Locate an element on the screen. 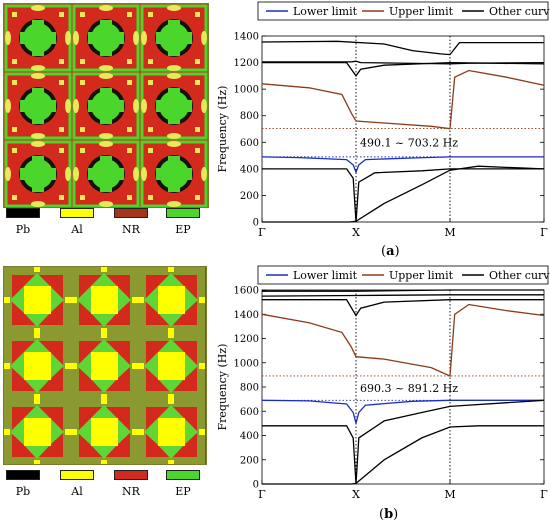 The height and width of the screenshot is (526, 550). unit-cell-image-a is located at coordinates (106, 105).